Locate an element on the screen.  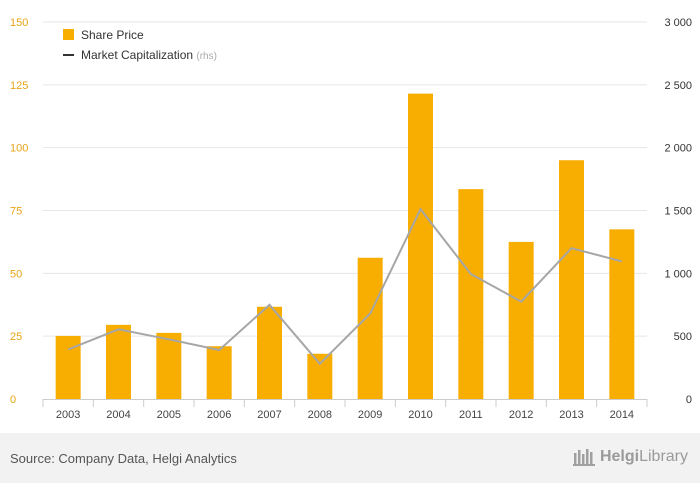
x-tick-label: 2003 is located at coordinates (68, 415).